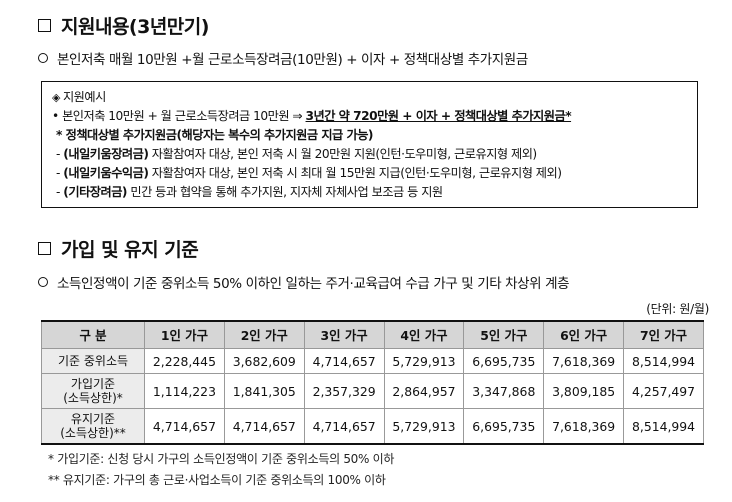 The image size is (732, 502). Describe the element at coordinates (344, 334) in the screenshot. I see `table-header-cell: 3인 가구` at that location.